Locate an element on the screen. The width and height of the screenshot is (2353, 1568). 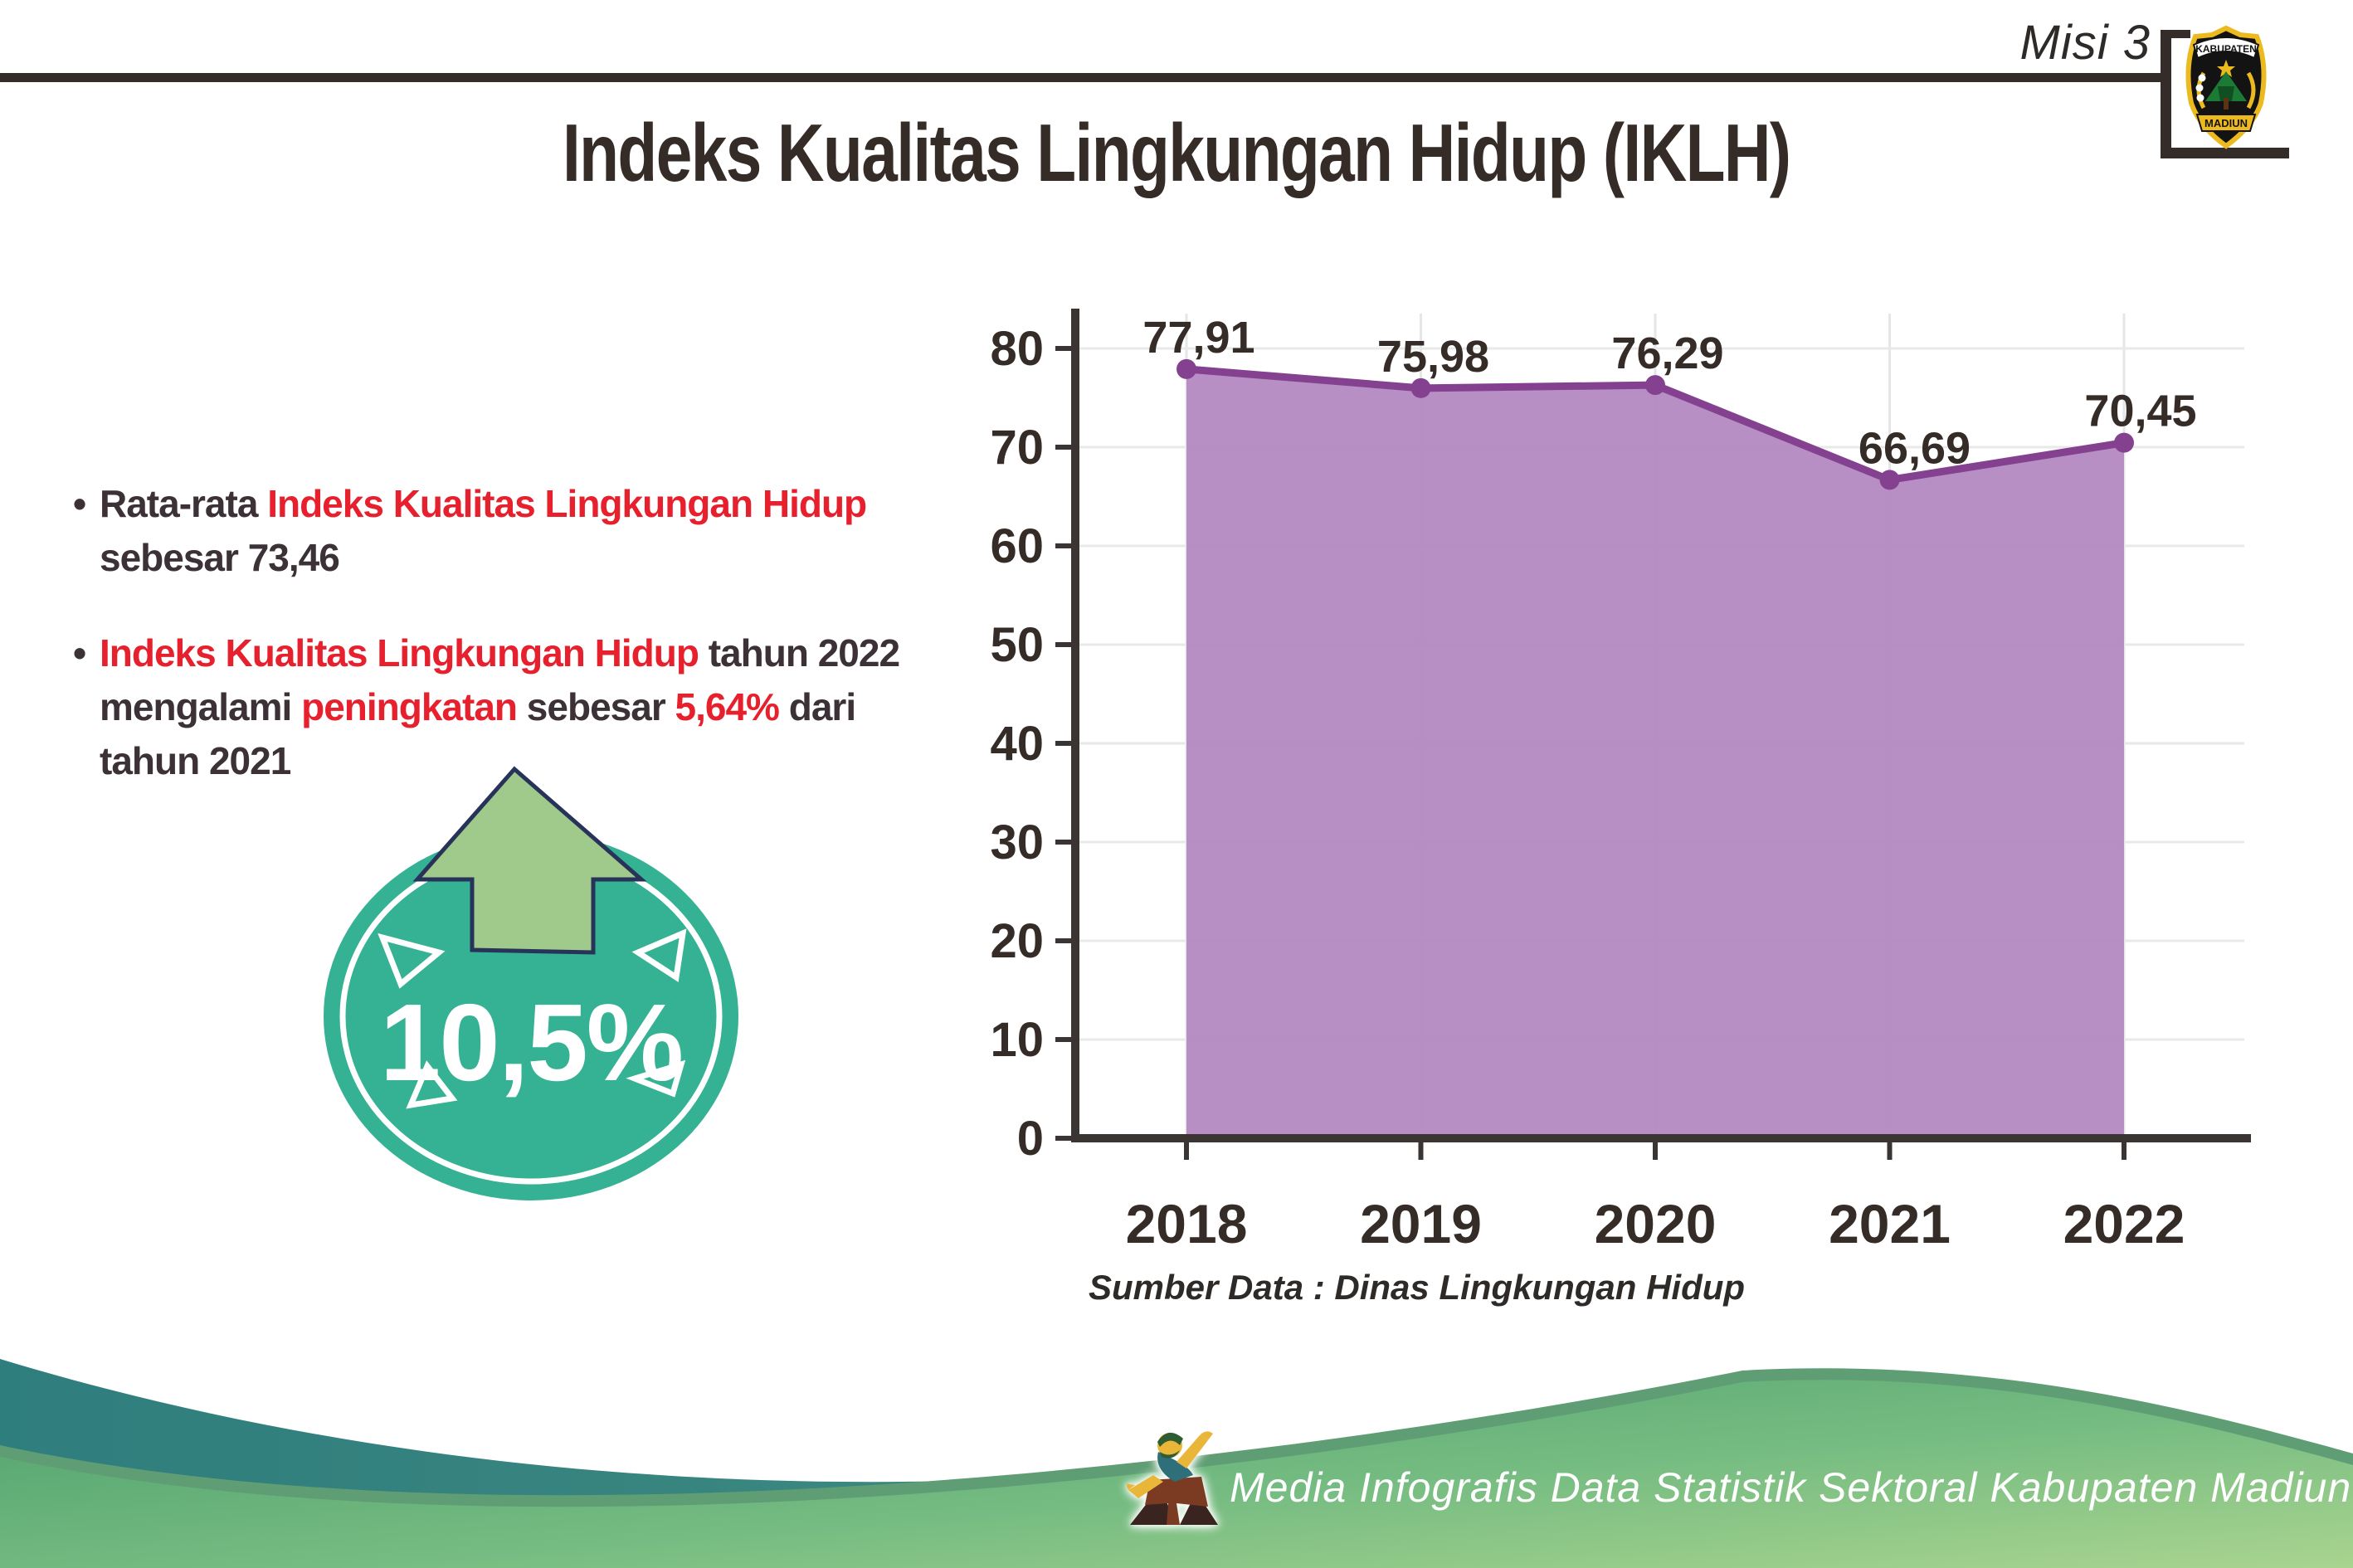
value-label: 75,98 is located at coordinates (1433, 357).